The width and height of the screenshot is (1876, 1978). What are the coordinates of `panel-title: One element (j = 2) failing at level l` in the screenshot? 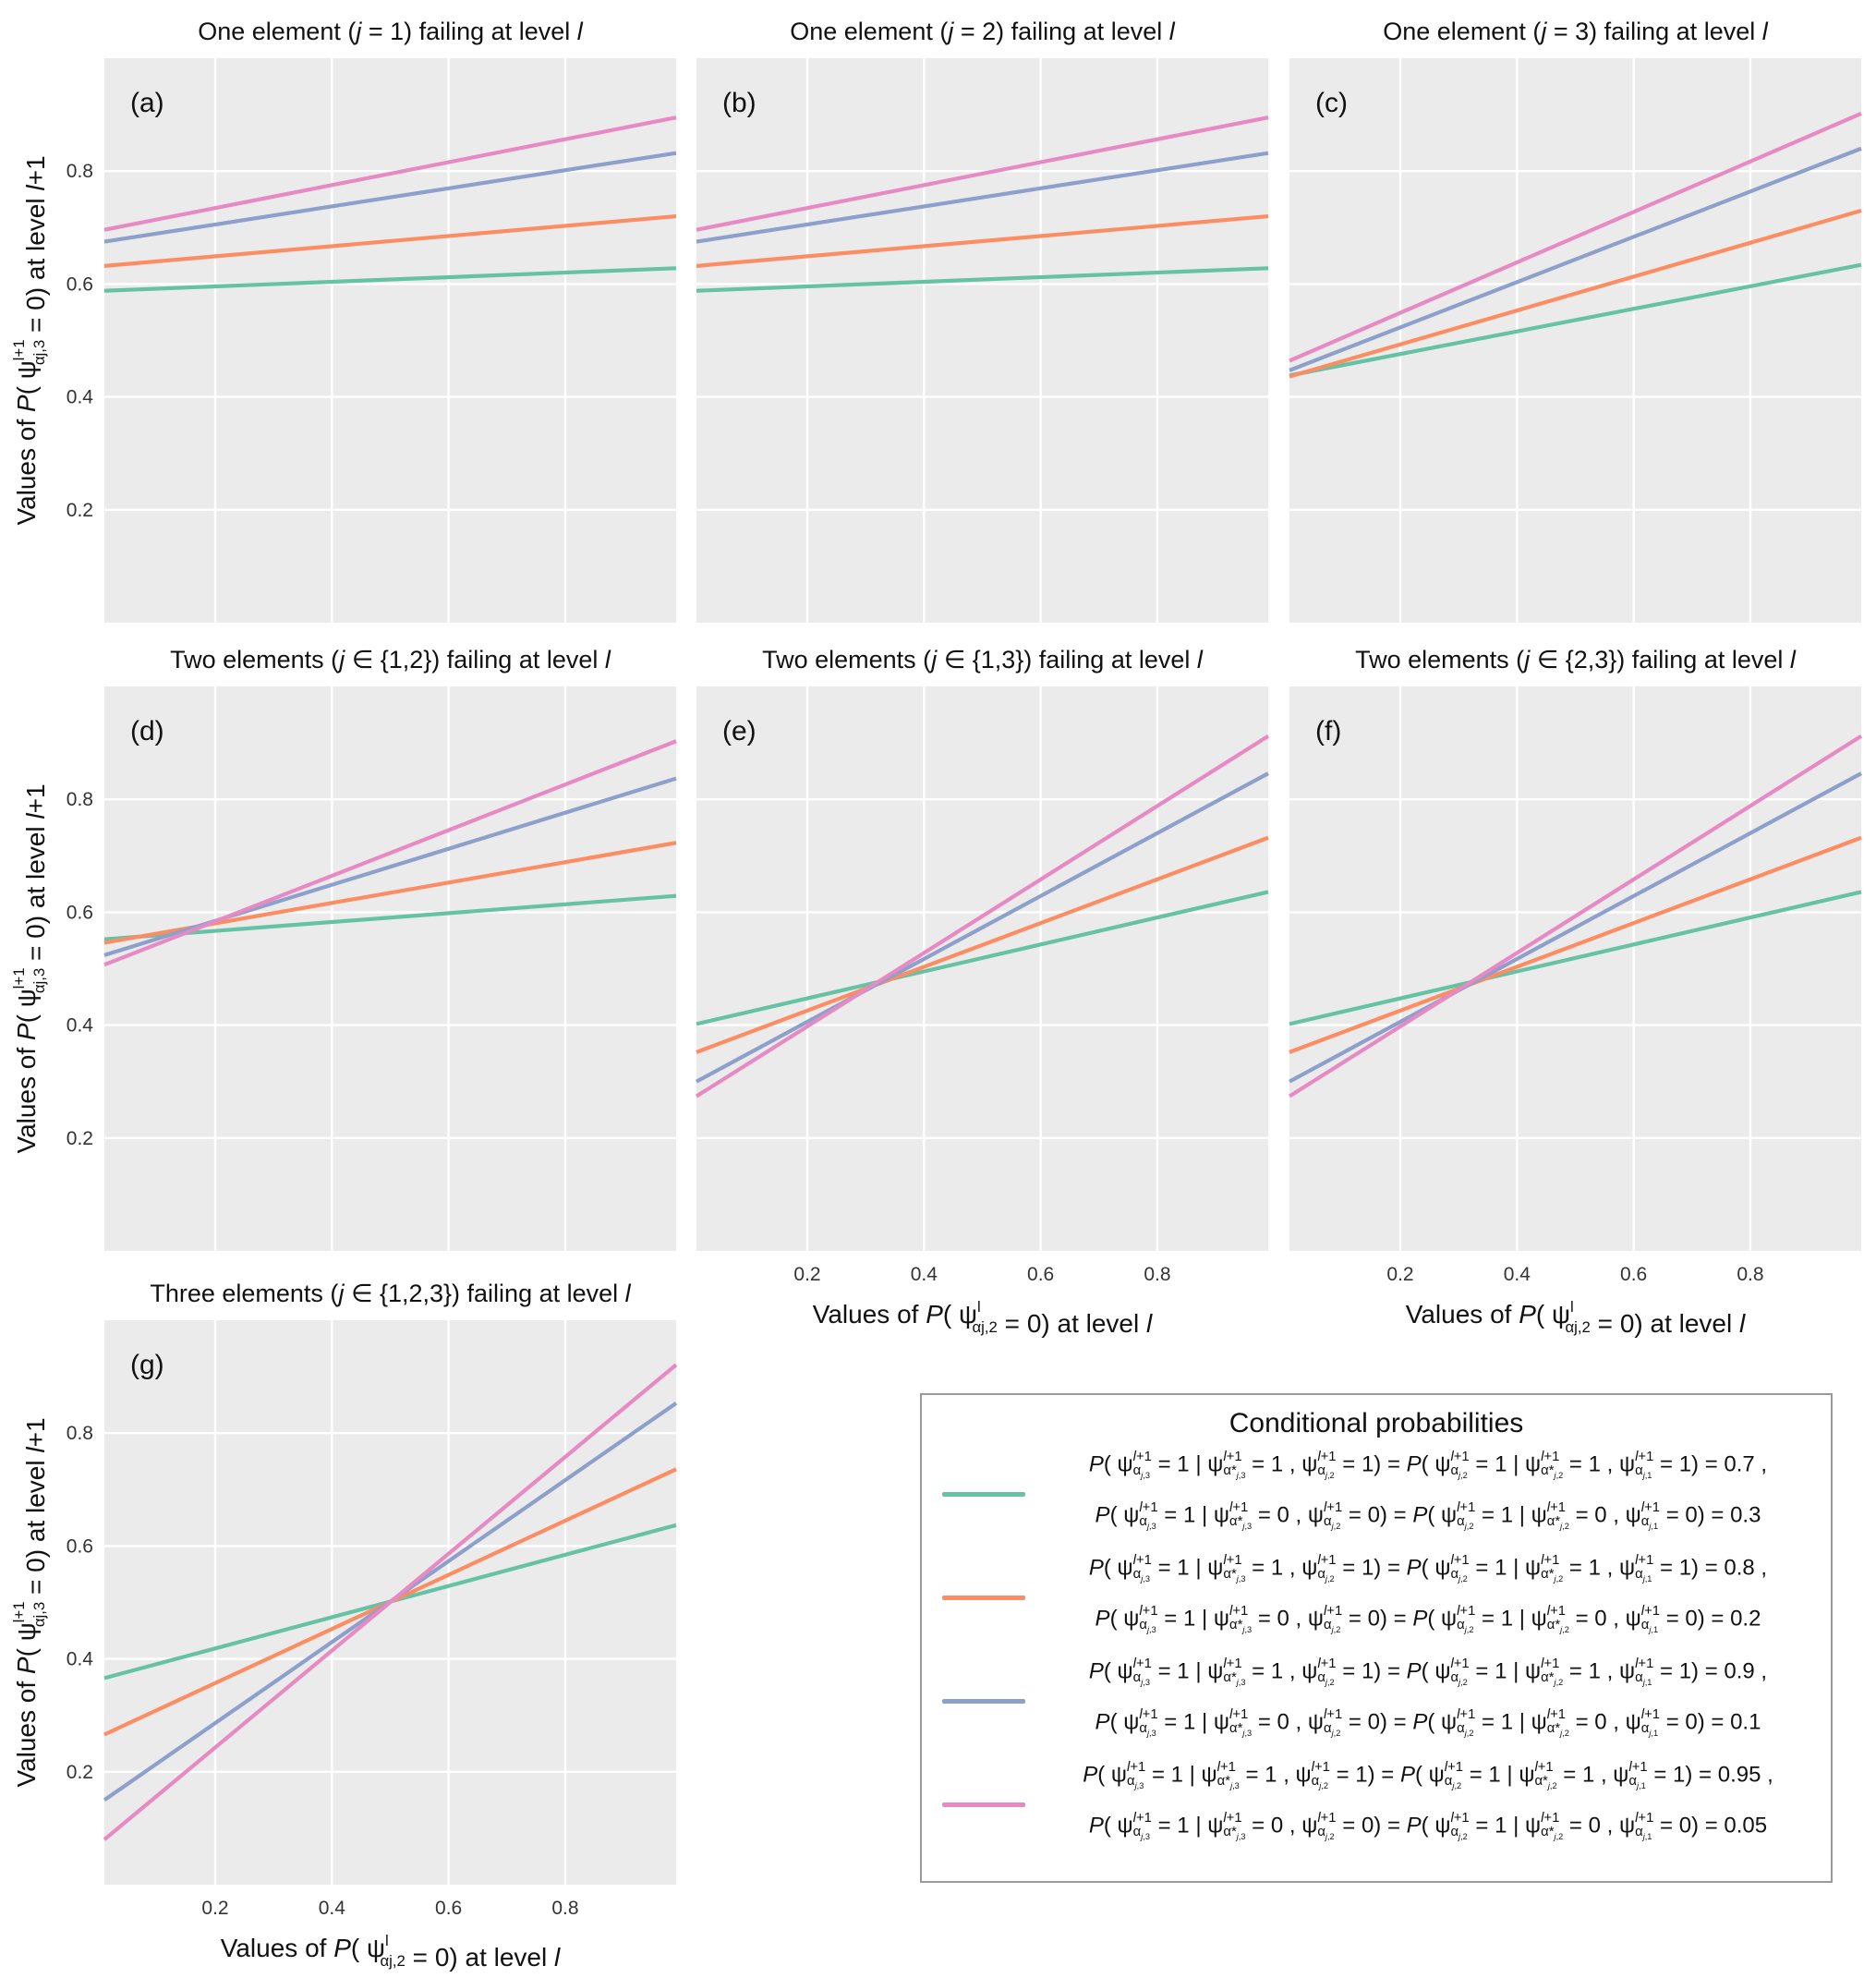 It's located at (982, 31).